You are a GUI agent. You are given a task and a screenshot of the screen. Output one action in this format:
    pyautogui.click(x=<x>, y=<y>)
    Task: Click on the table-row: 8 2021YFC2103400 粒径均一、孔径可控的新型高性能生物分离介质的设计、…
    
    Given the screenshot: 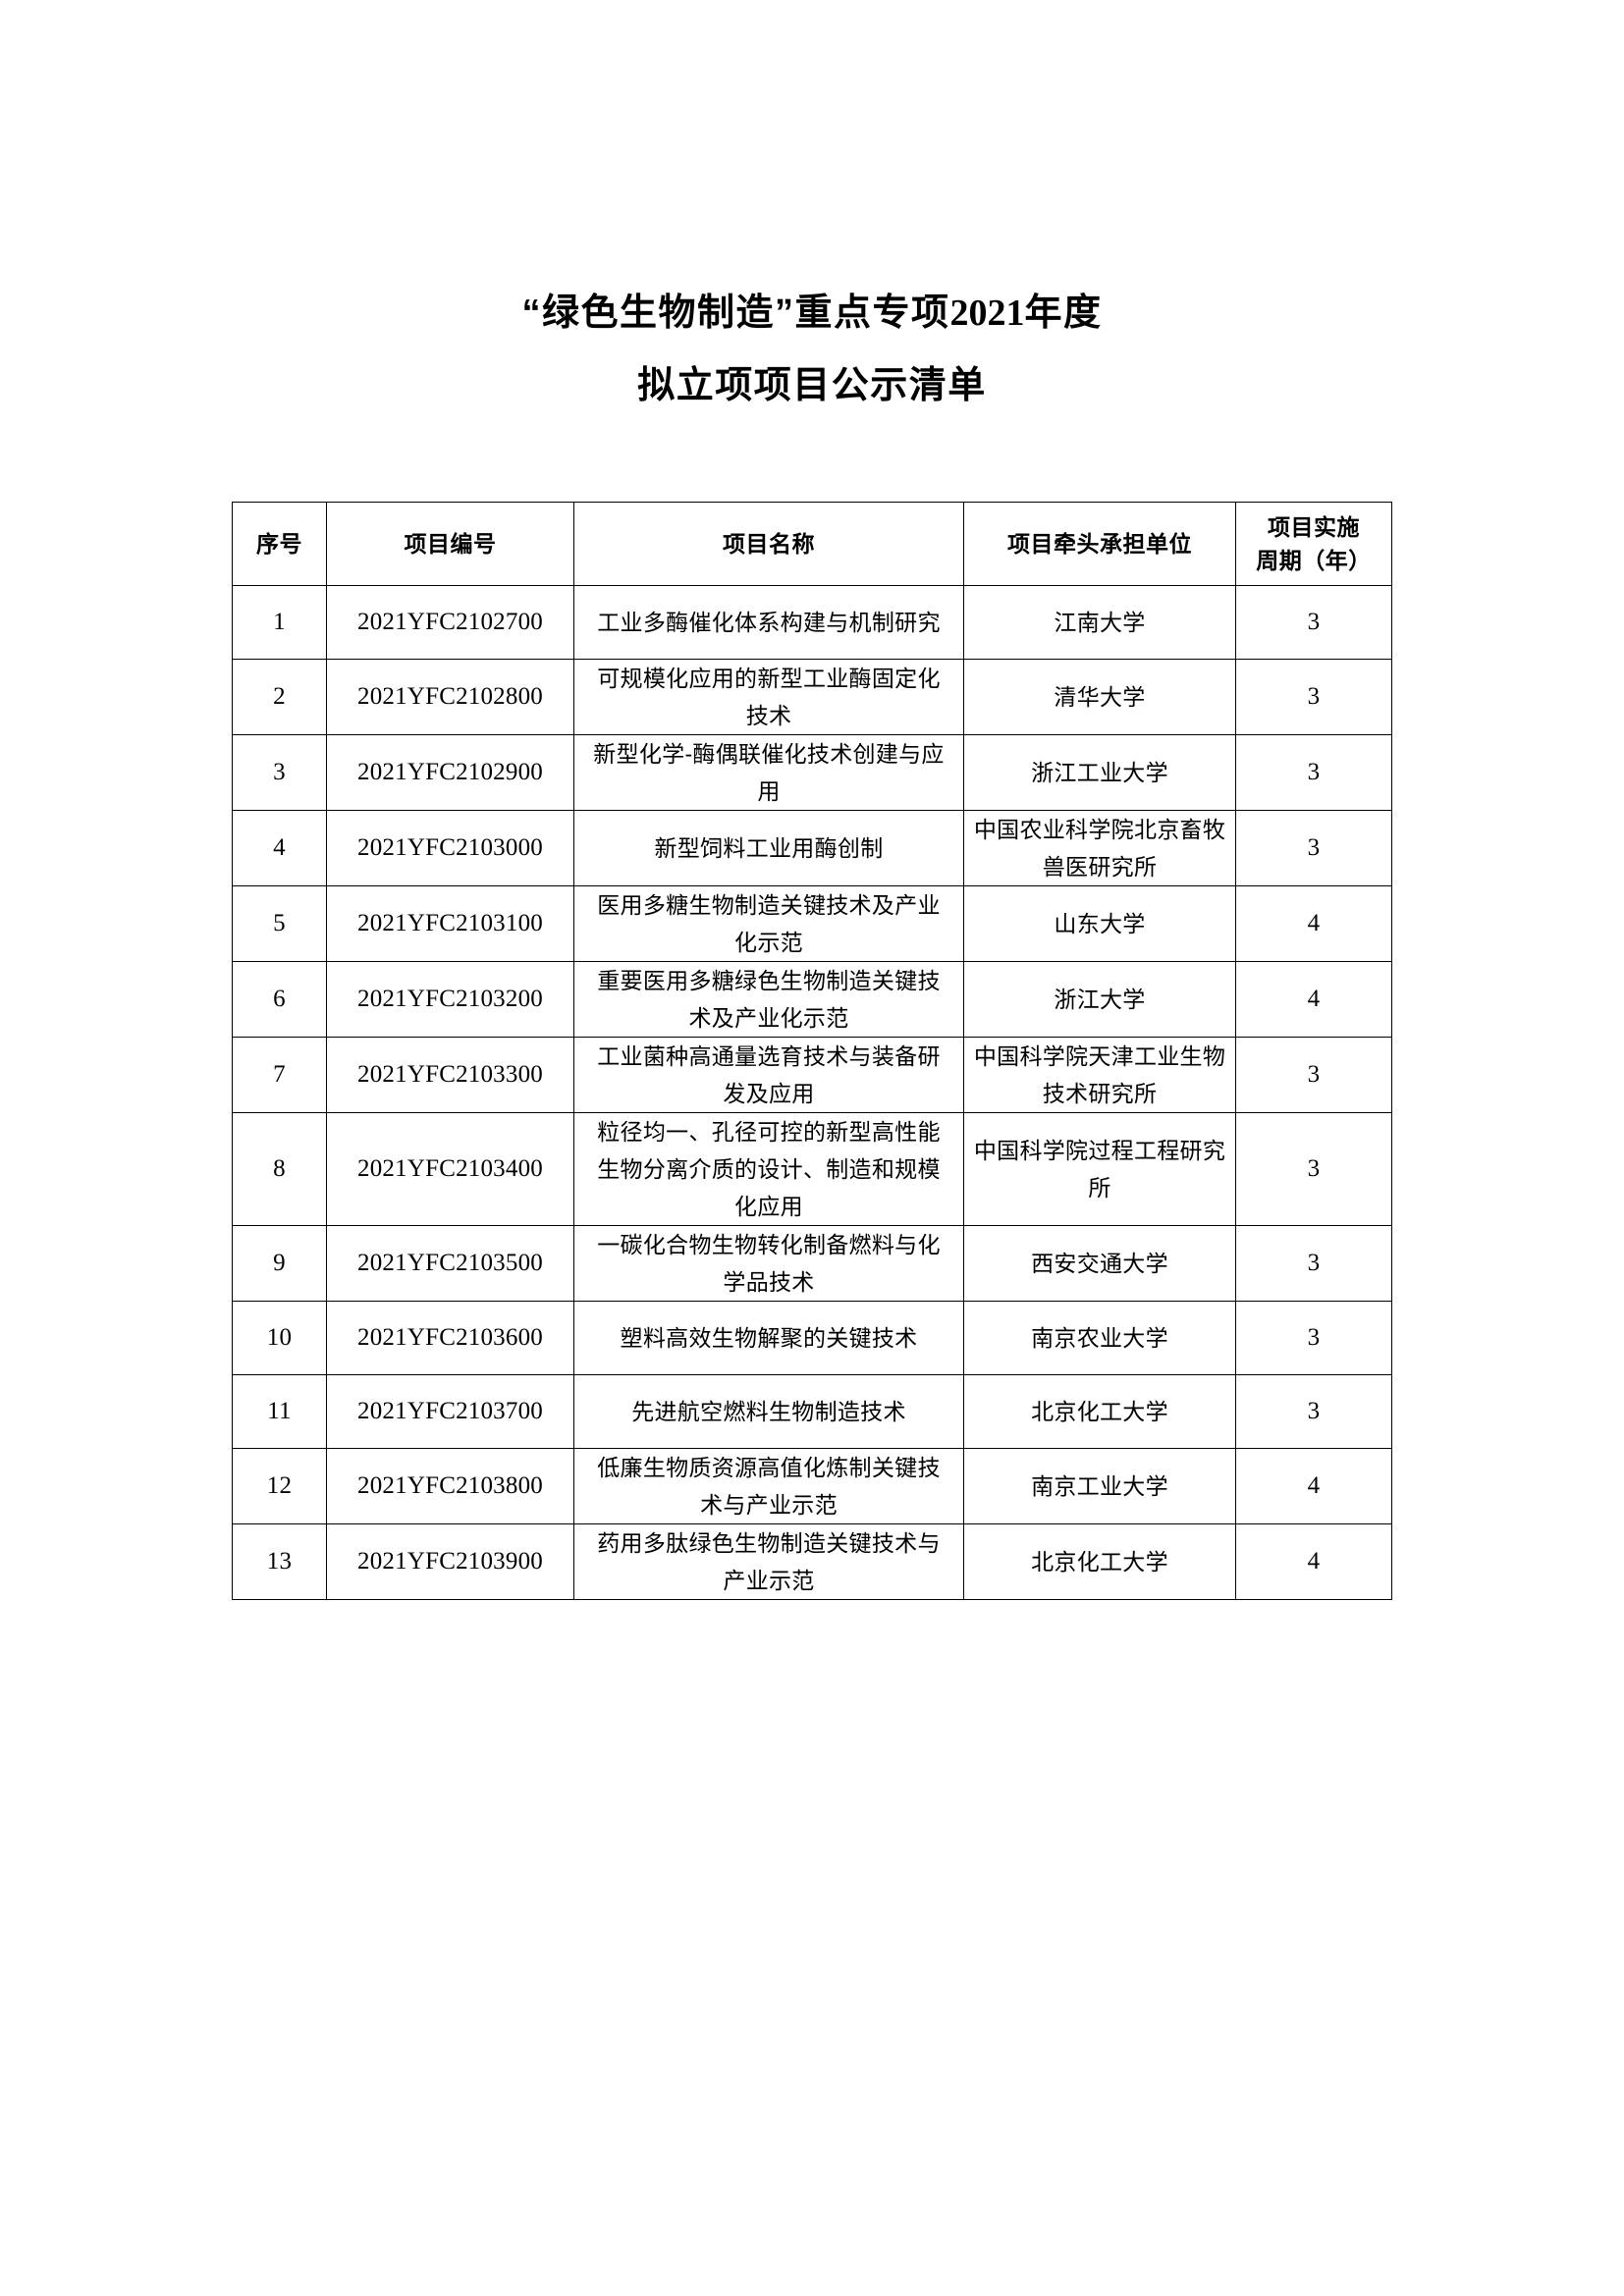 What is the action you would take?
    pyautogui.click(x=812, y=1169)
    